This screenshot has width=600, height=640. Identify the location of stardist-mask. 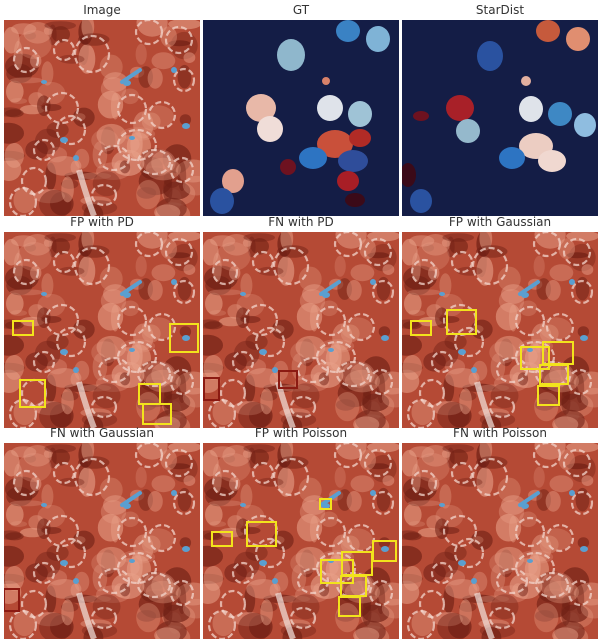
(500, 118).